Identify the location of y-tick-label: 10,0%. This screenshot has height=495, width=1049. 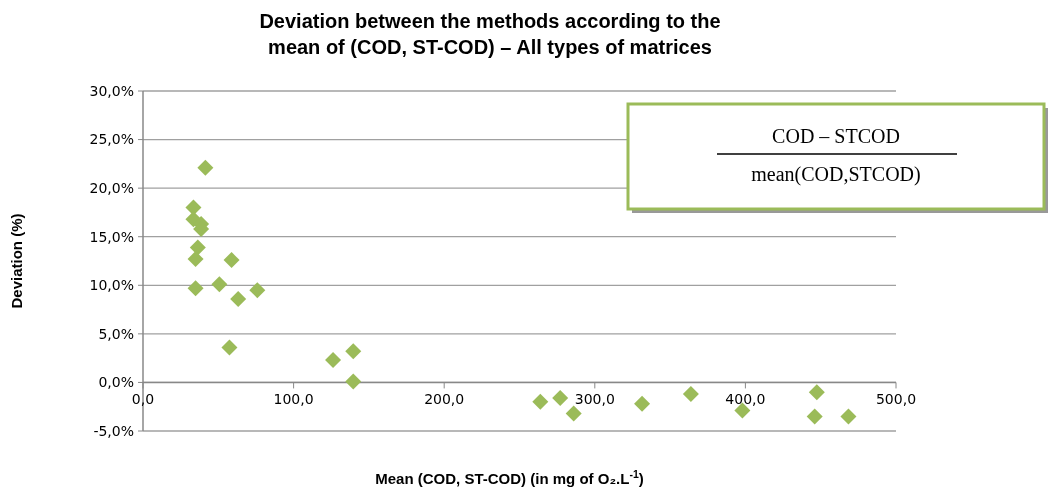
(111, 285).